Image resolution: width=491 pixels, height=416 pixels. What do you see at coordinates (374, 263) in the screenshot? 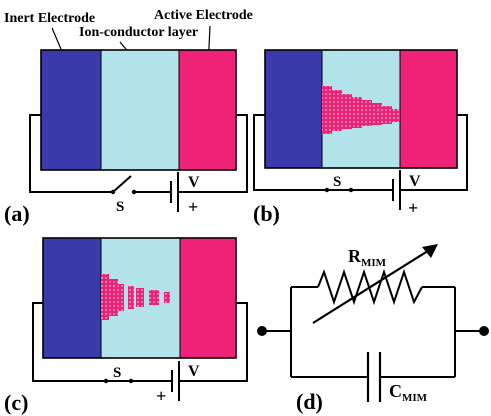
I see `resistor-label-sub: MIM` at bounding box center [374, 263].